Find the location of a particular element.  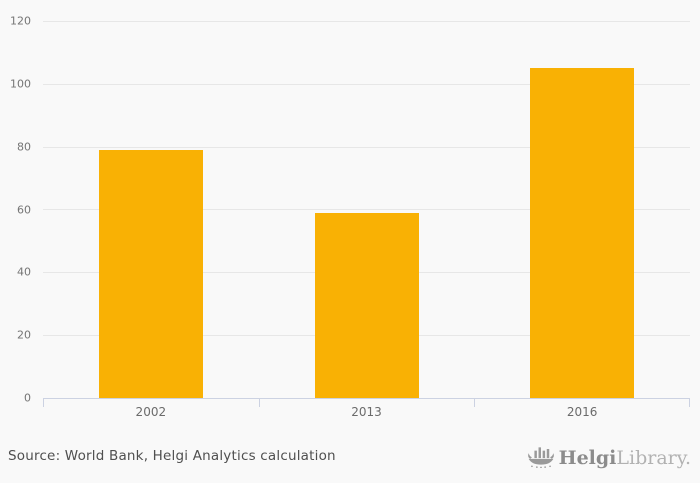

x-axis-tick-label-2016: 2016 is located at coordinates (582, 412).